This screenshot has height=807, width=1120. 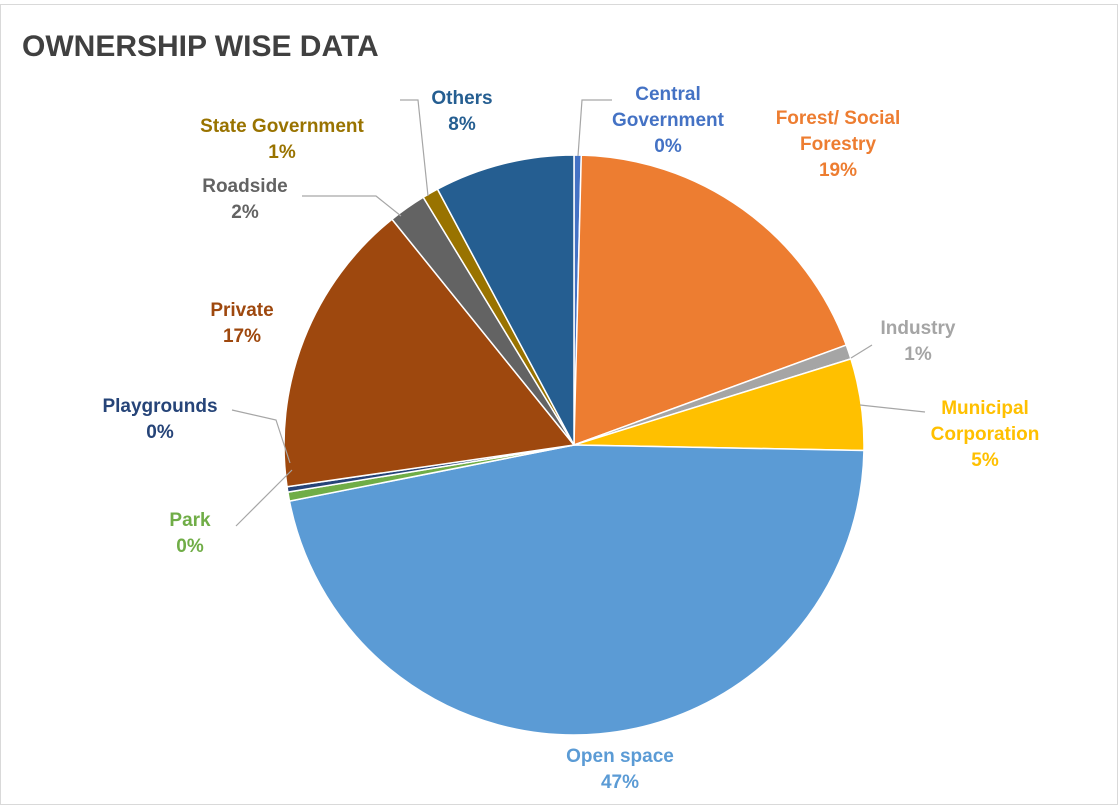 I want to click on slice-name: Park, so click(x=190, y=520).